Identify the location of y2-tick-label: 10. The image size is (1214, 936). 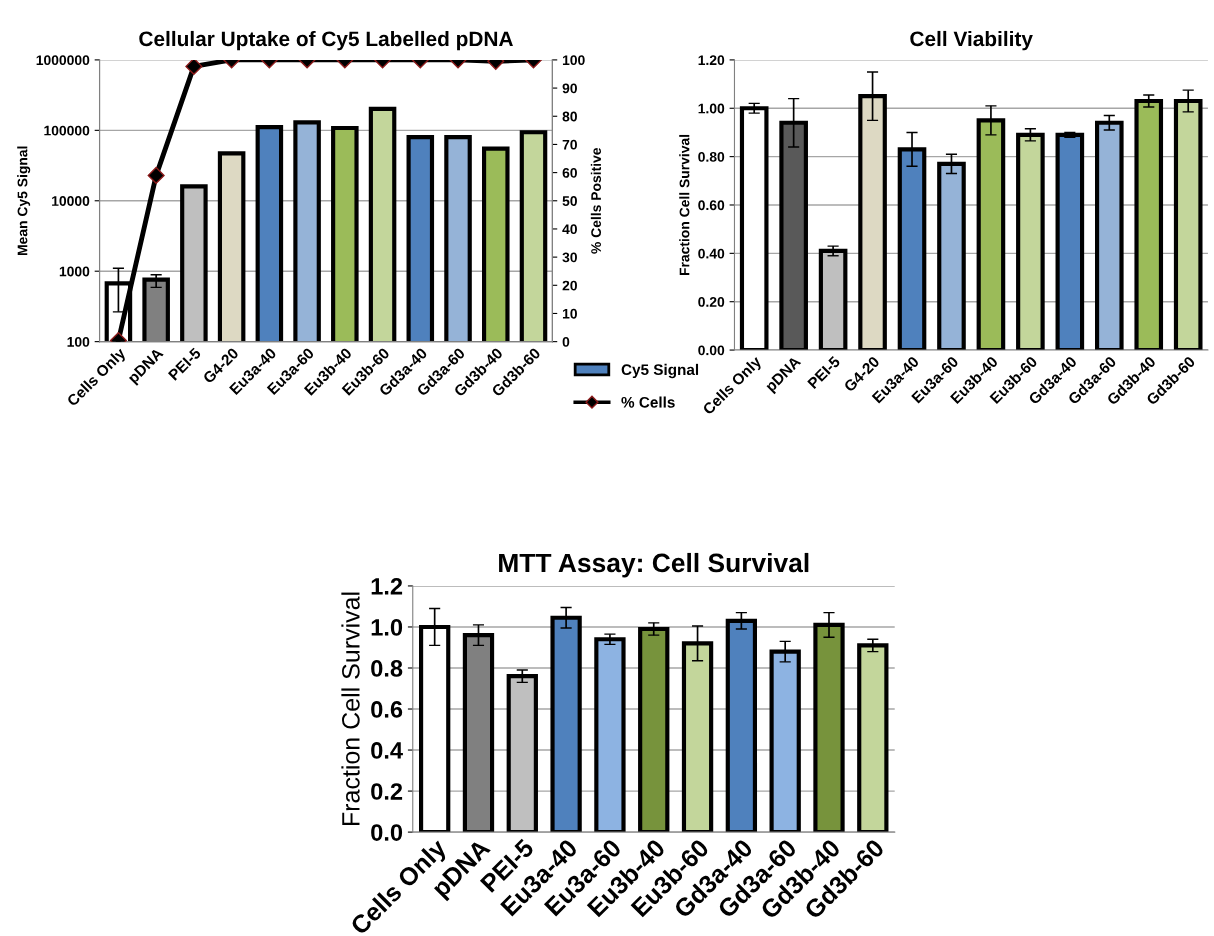
(569, 313).